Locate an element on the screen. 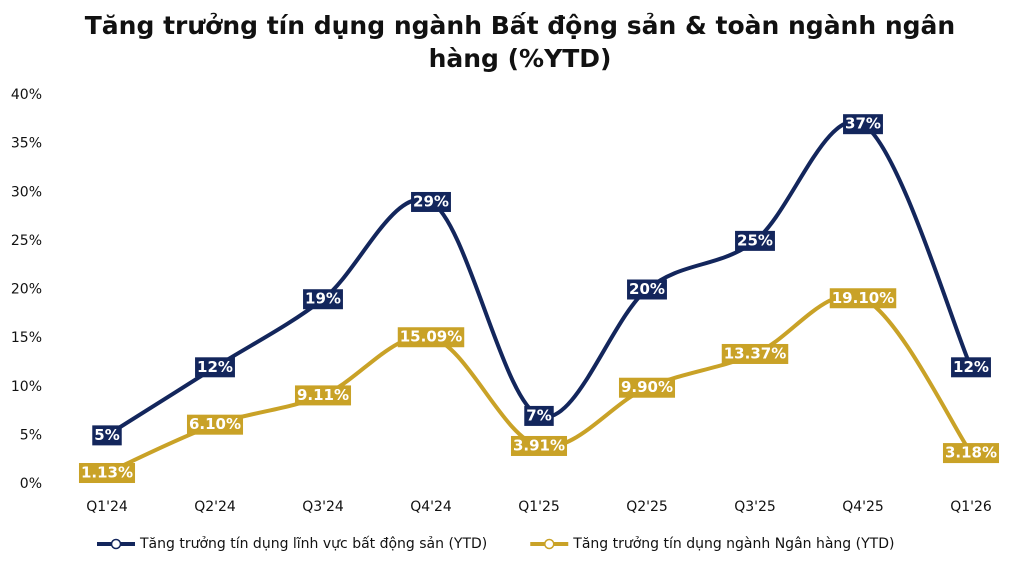 The height and width of the screenshot is (562, 1026). x-tick-label: Q2'25 is located at coordinates (647, 507).